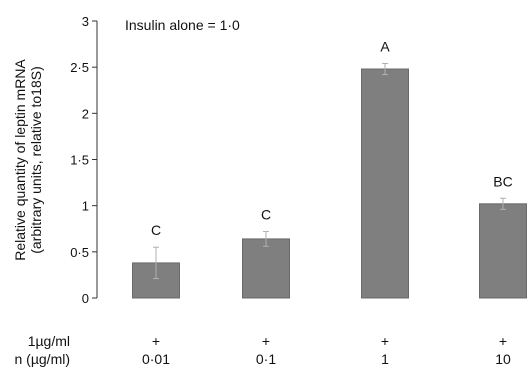  Describe the element at coordinates (85, 298) in the screenshot. I see `y-tick-label: 0` at that location.